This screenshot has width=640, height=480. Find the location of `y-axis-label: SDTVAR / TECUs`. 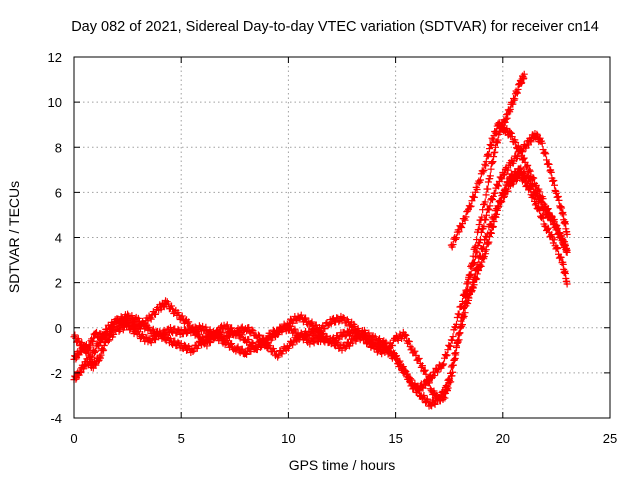

y-axis-label: SDTVAR / TECUs is located at coordinates (14, 237).